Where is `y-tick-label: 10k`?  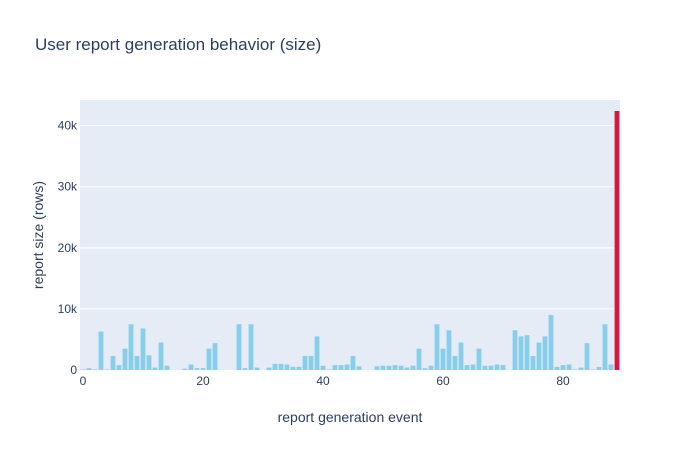
y-tick-label: 10k is located at coordinates (68, 309).